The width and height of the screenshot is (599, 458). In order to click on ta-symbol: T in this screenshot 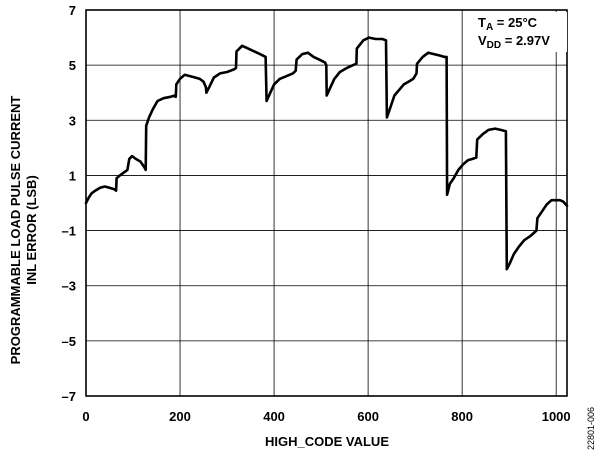, I will do `click(482, 22)`.